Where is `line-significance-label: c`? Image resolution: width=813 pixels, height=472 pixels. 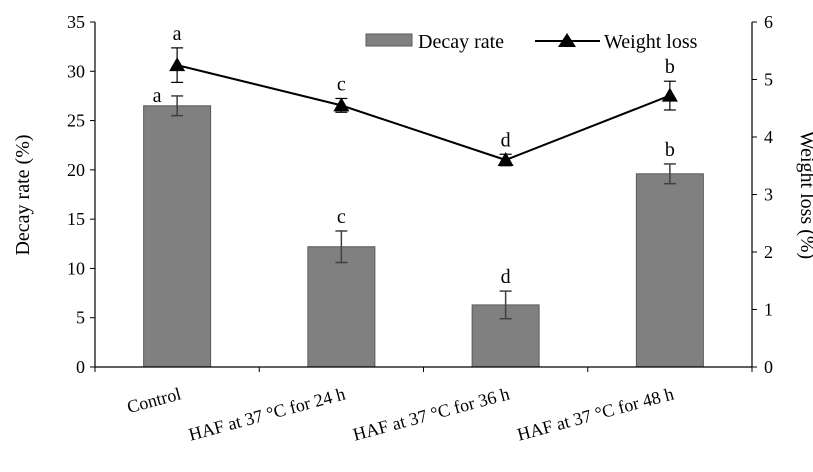
line-significance-label: c is located at coordinates (341, 84).